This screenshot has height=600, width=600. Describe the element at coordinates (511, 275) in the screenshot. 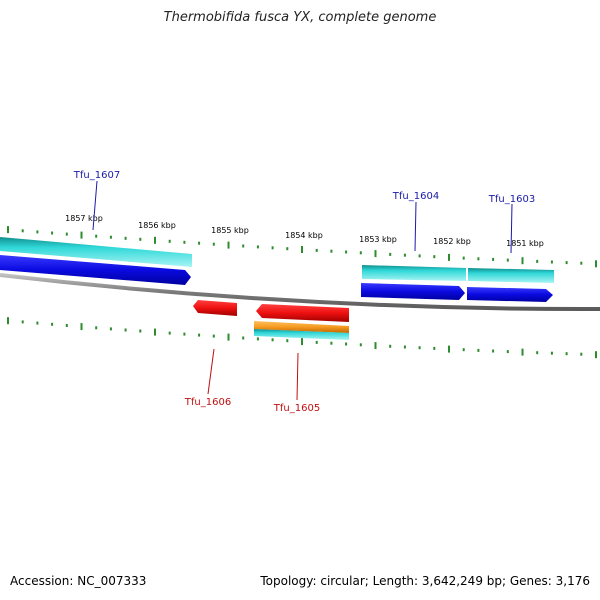

I see `feature-tfu1603-cds` at that location.